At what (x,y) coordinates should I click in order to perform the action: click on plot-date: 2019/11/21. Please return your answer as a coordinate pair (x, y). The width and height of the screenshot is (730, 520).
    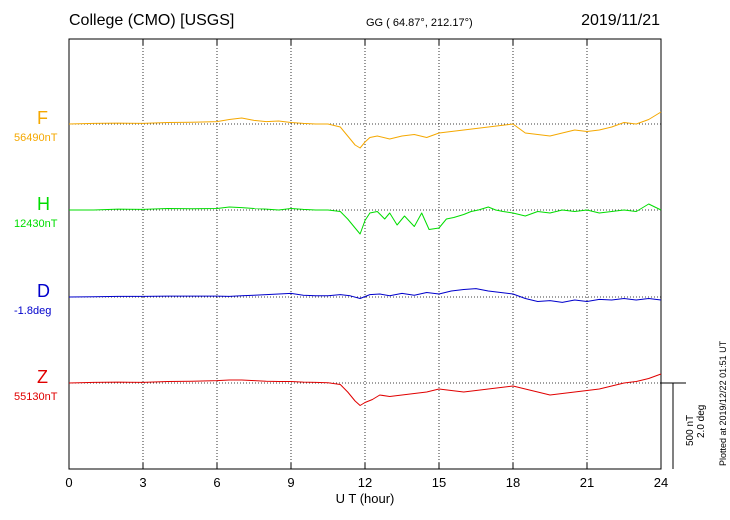
    Looking at the image, I should click on (620, 20).